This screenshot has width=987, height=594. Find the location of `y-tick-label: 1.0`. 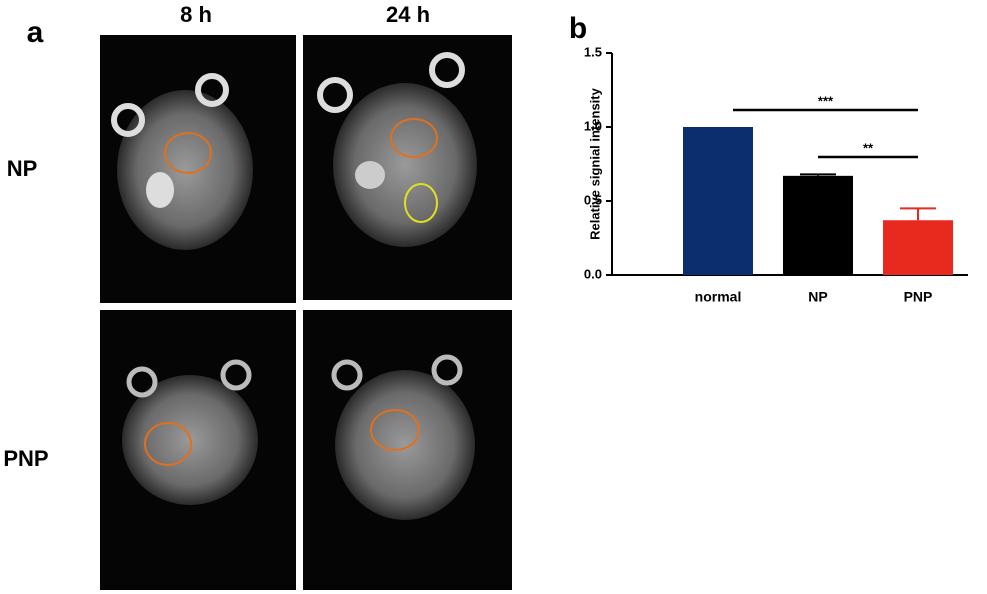

y-tick-label: 1.0 is located at coordinates (593, 125).